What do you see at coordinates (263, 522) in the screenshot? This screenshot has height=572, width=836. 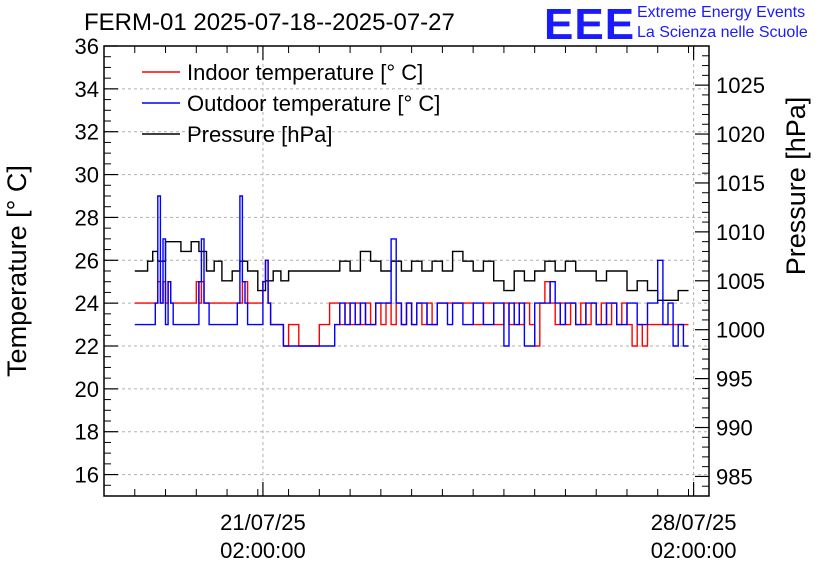 I see `tick-label-date: 21/07/25` at bounding box center [263, 522].